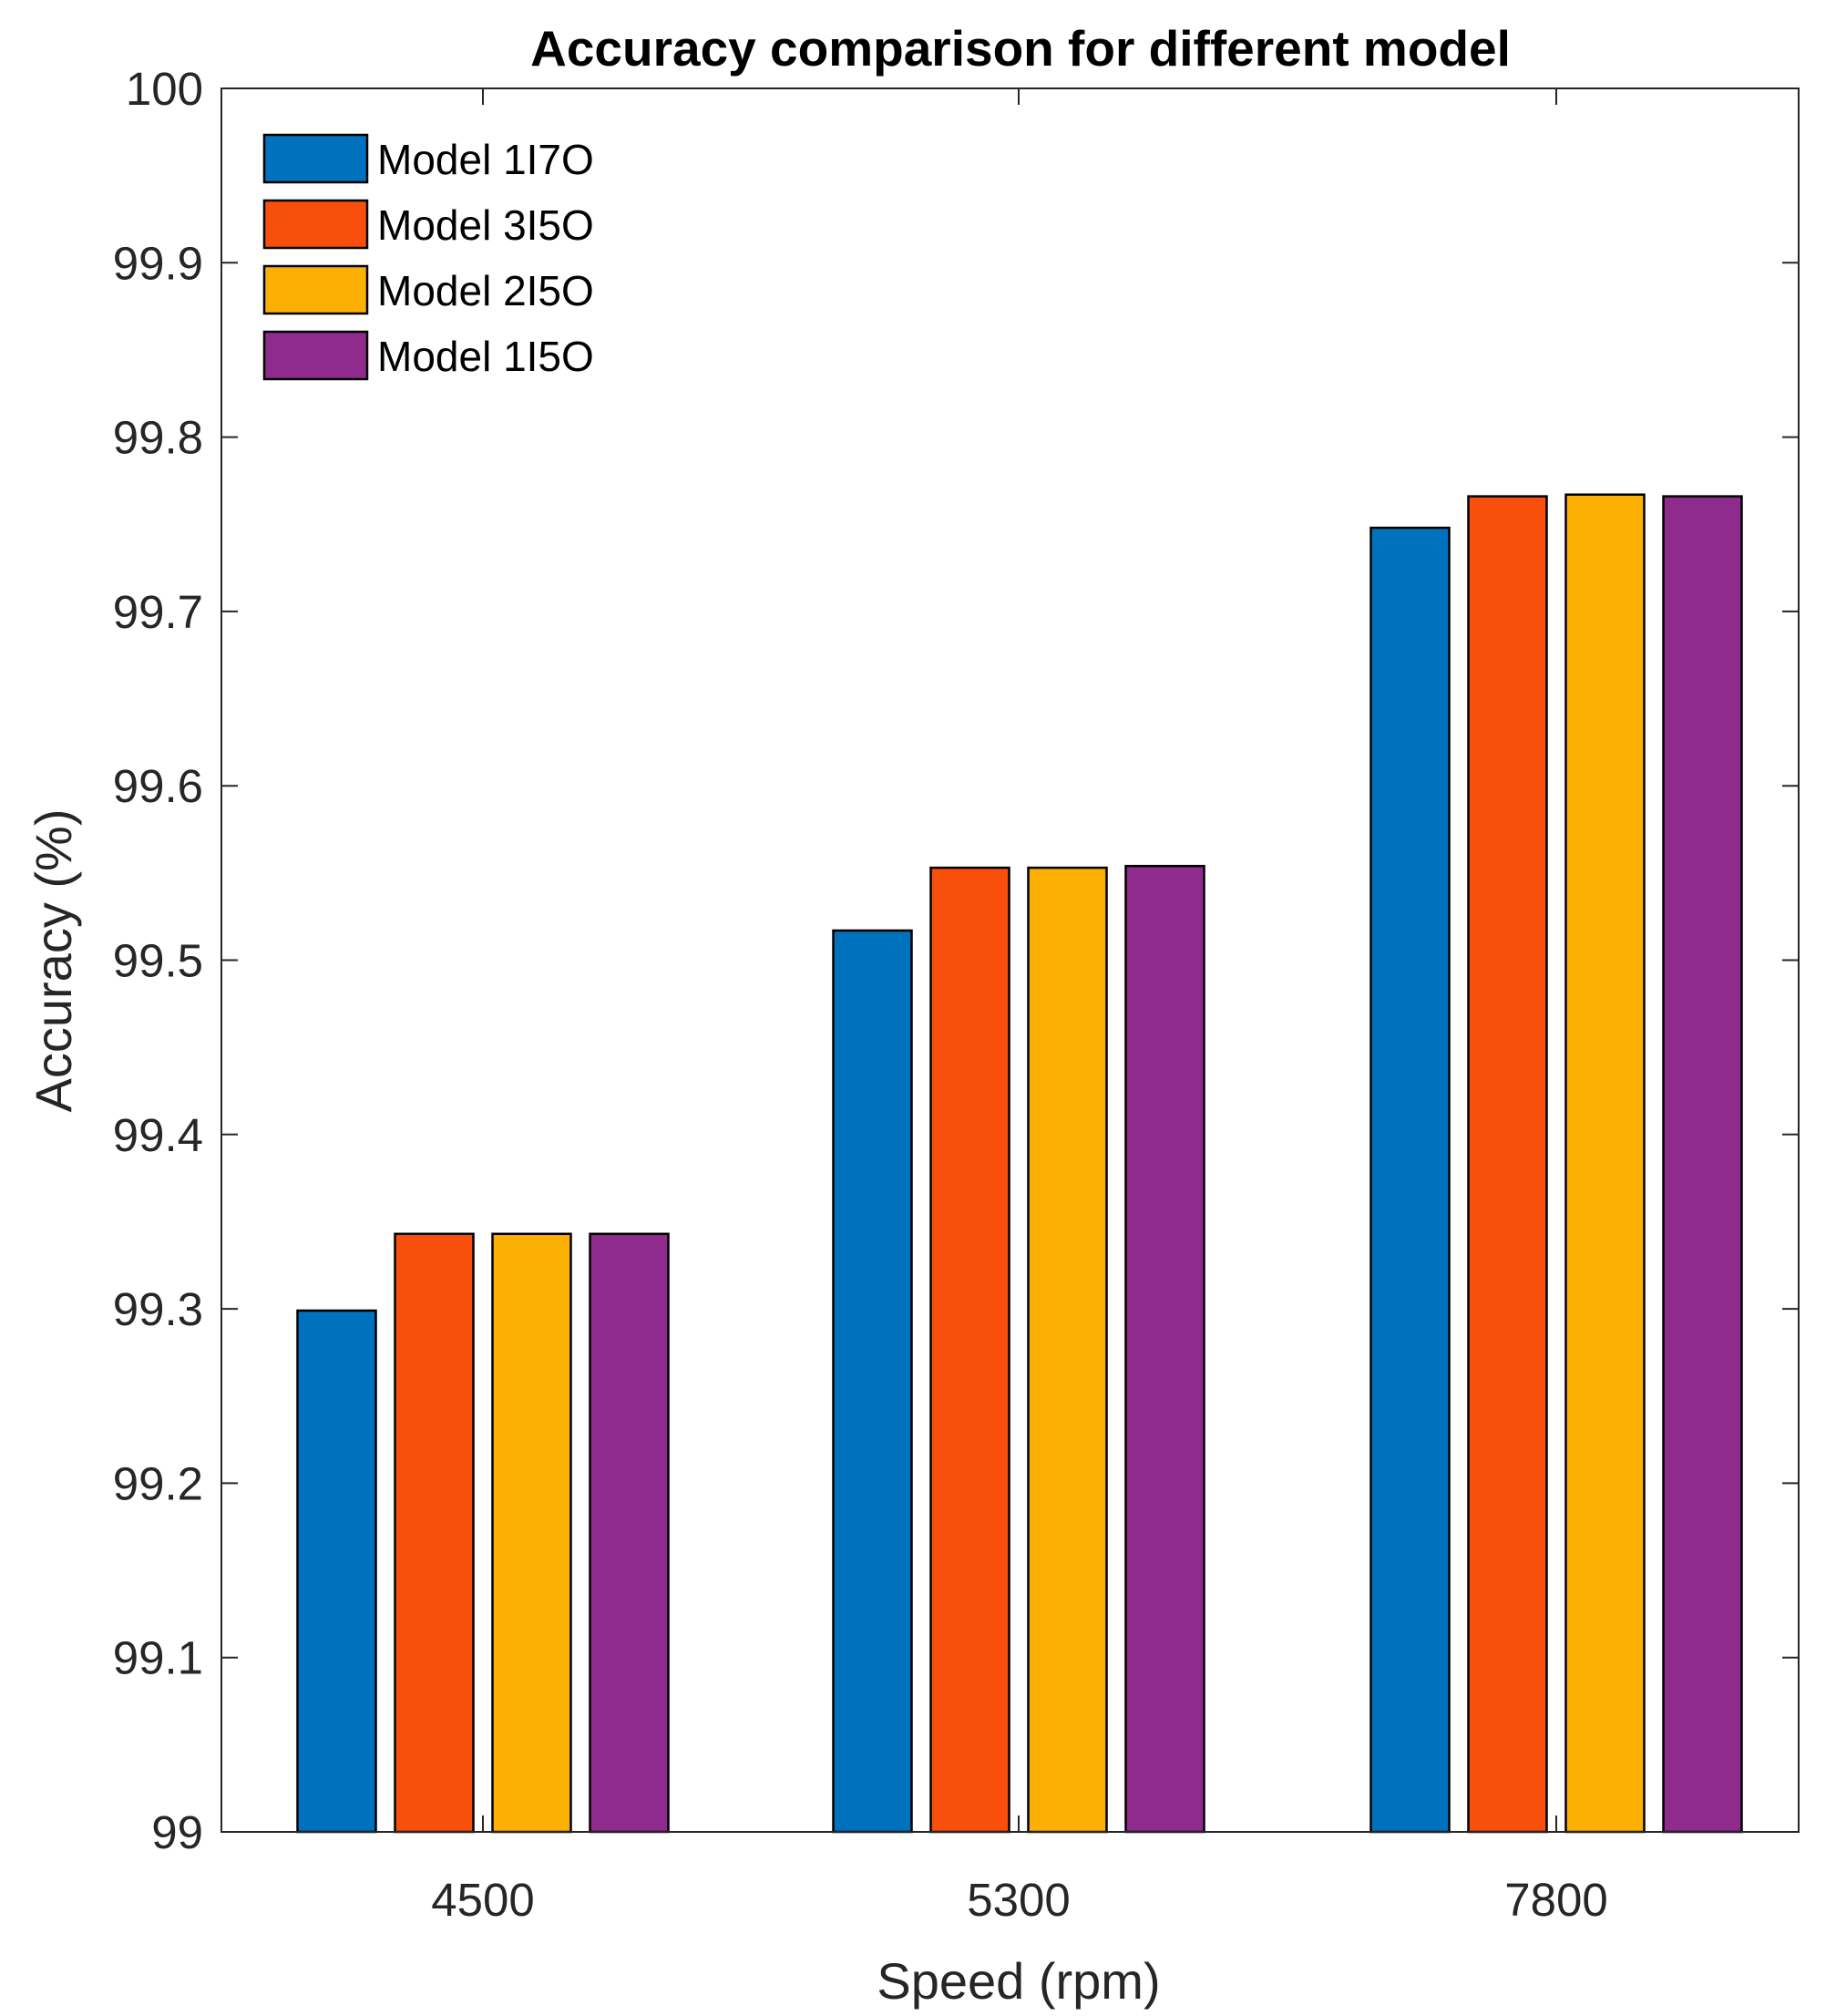 This screenshot has width=1836, height=2016. What do you see at coordinates (158, 263) in the screenshot?
I see `y-tick-label: 99.9` at bounding box center [158, 263].